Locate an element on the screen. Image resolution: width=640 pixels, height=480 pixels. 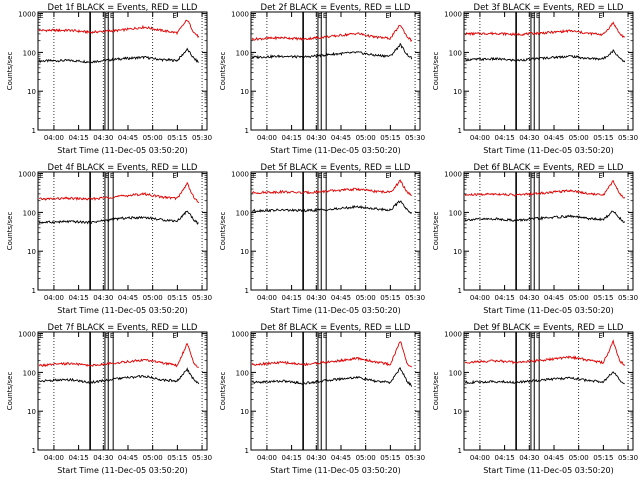
panel-title: Det 6f BLACK = Events, RED = LLD is located at coordinates (549, 168).